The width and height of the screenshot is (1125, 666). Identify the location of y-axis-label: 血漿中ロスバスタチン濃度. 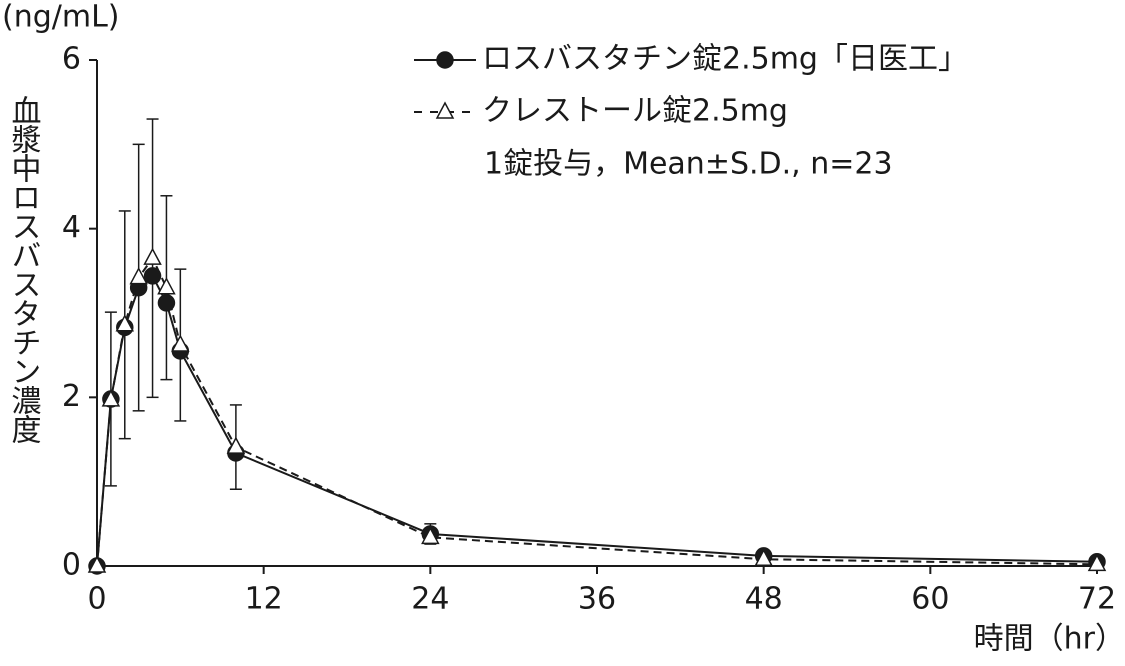
(24, 269).